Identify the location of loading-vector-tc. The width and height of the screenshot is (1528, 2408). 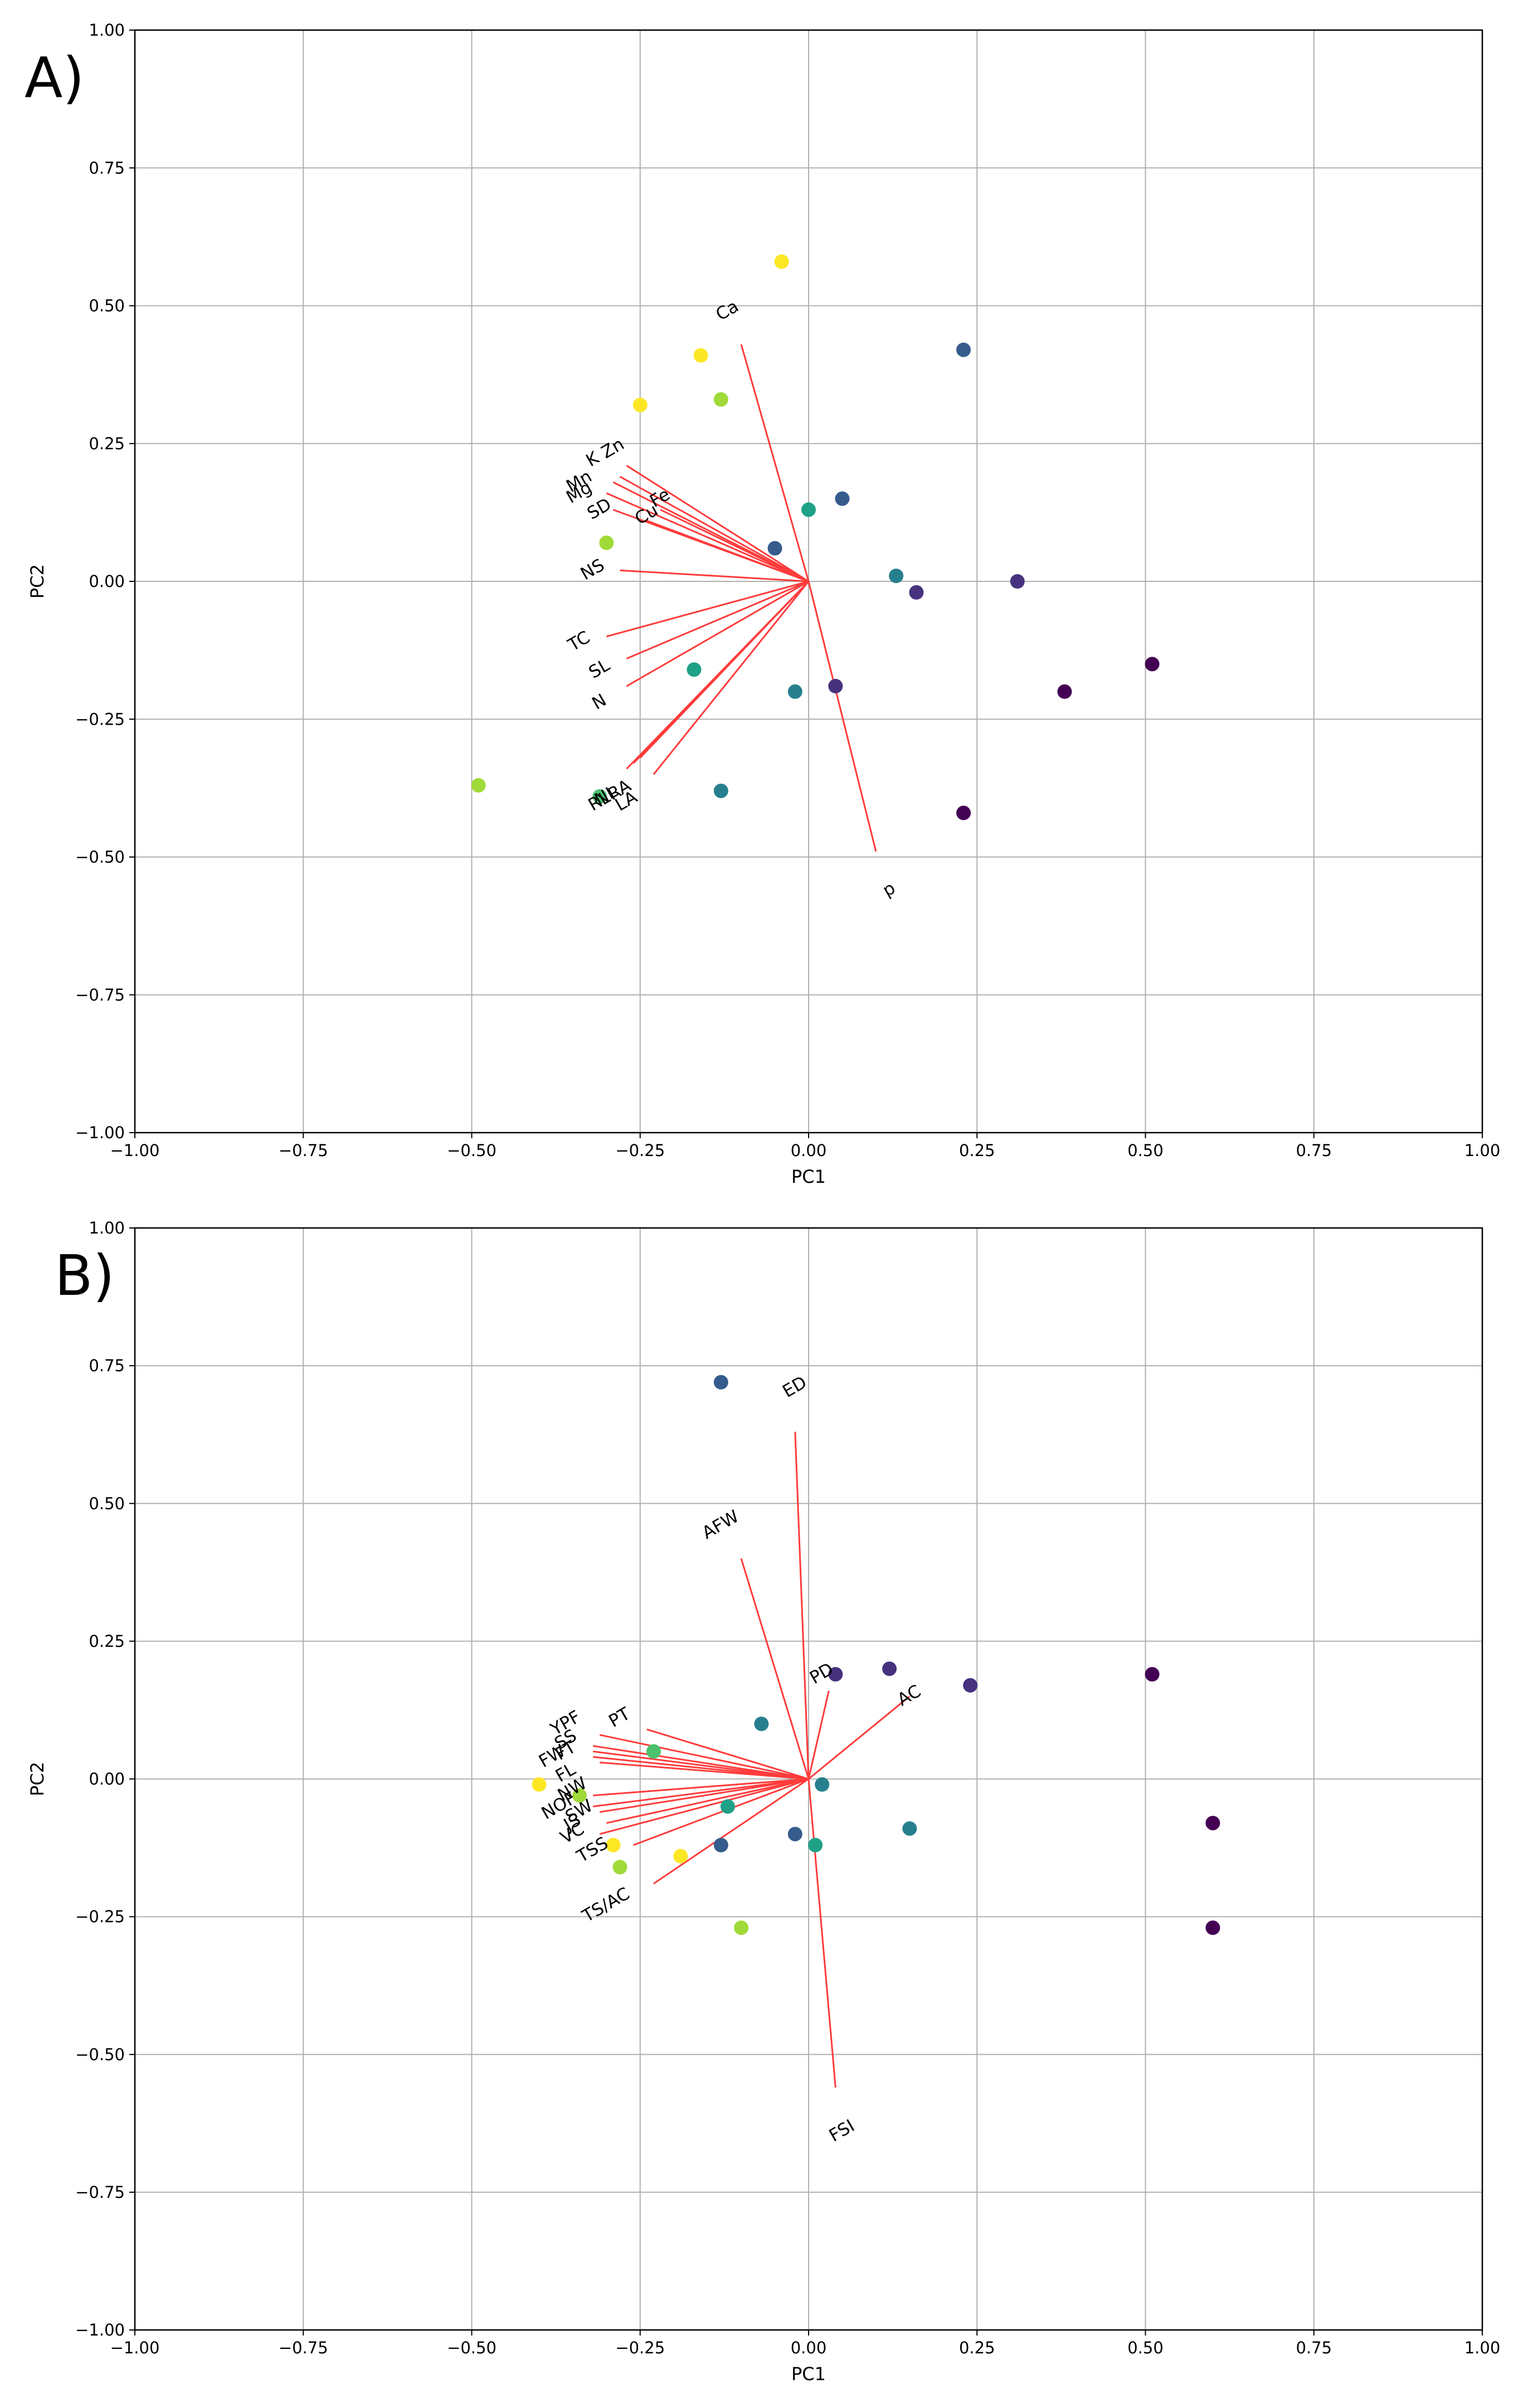
(707, 609).